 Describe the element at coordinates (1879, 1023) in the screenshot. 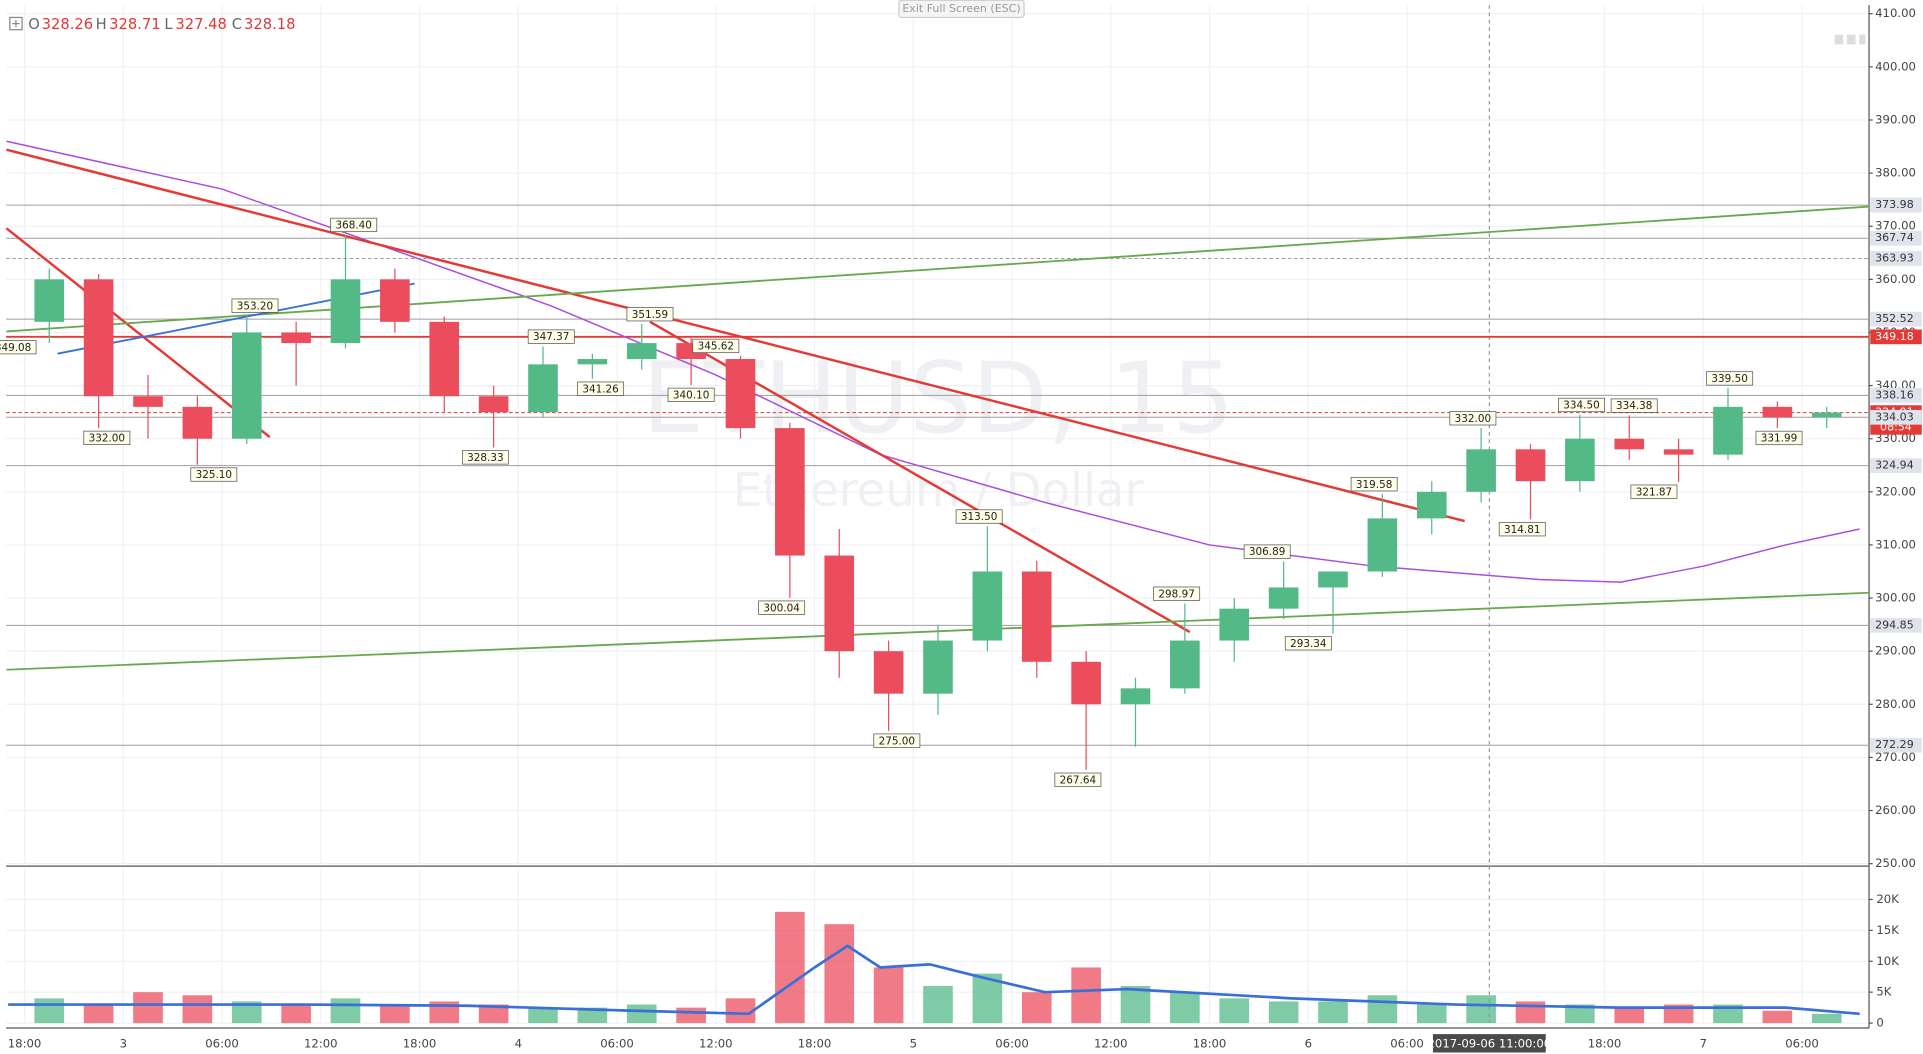

I see `v-tick-label: 0` at that location.